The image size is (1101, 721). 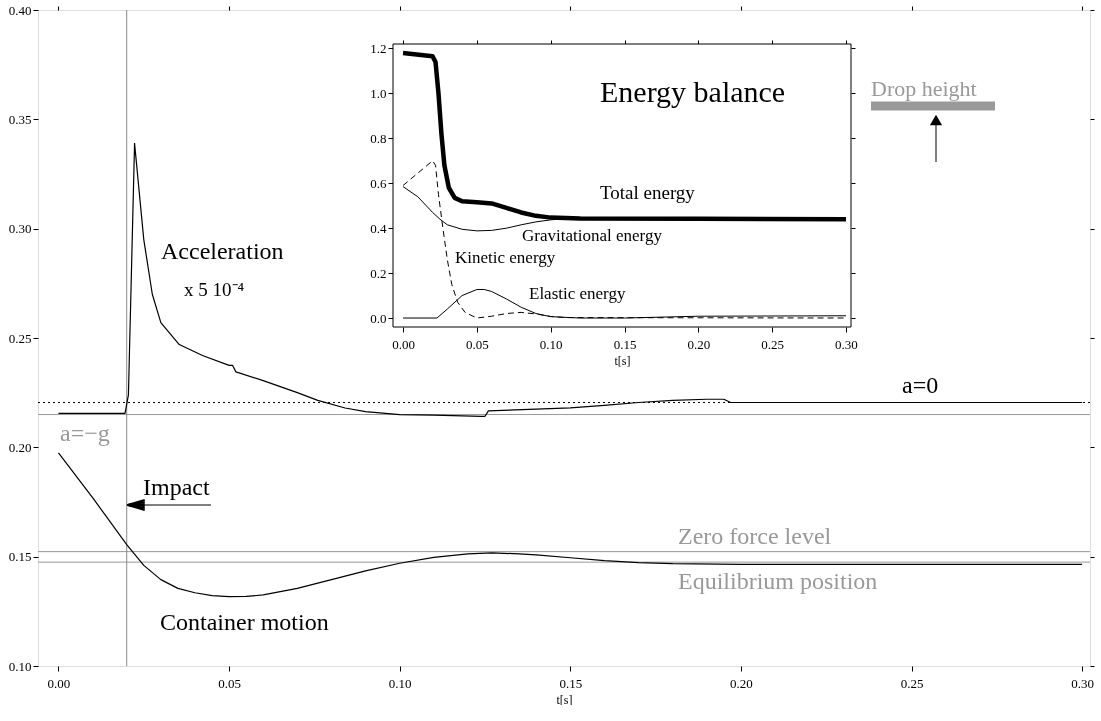 What do you see at coordinates (592, 235) in the screenshot?
I see `series-label: Gravitational energy` at bounding box center [592, 235].